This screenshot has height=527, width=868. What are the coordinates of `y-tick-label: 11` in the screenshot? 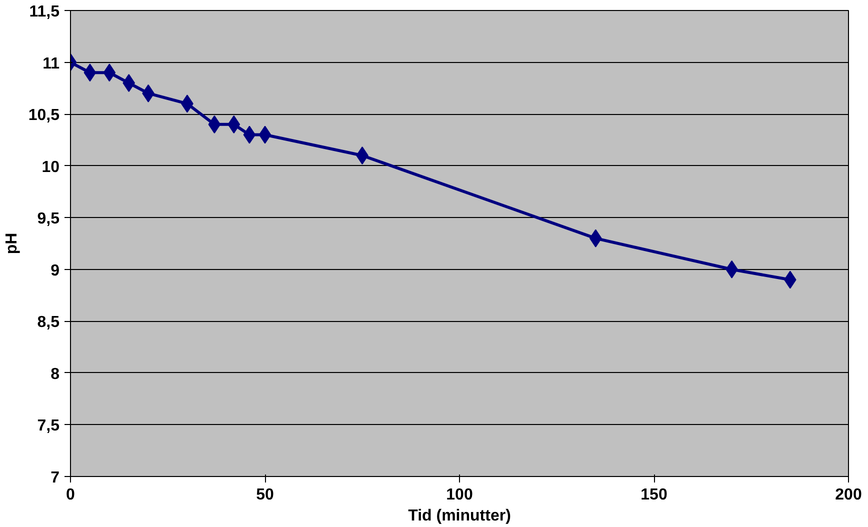 It's located at (51, 63).